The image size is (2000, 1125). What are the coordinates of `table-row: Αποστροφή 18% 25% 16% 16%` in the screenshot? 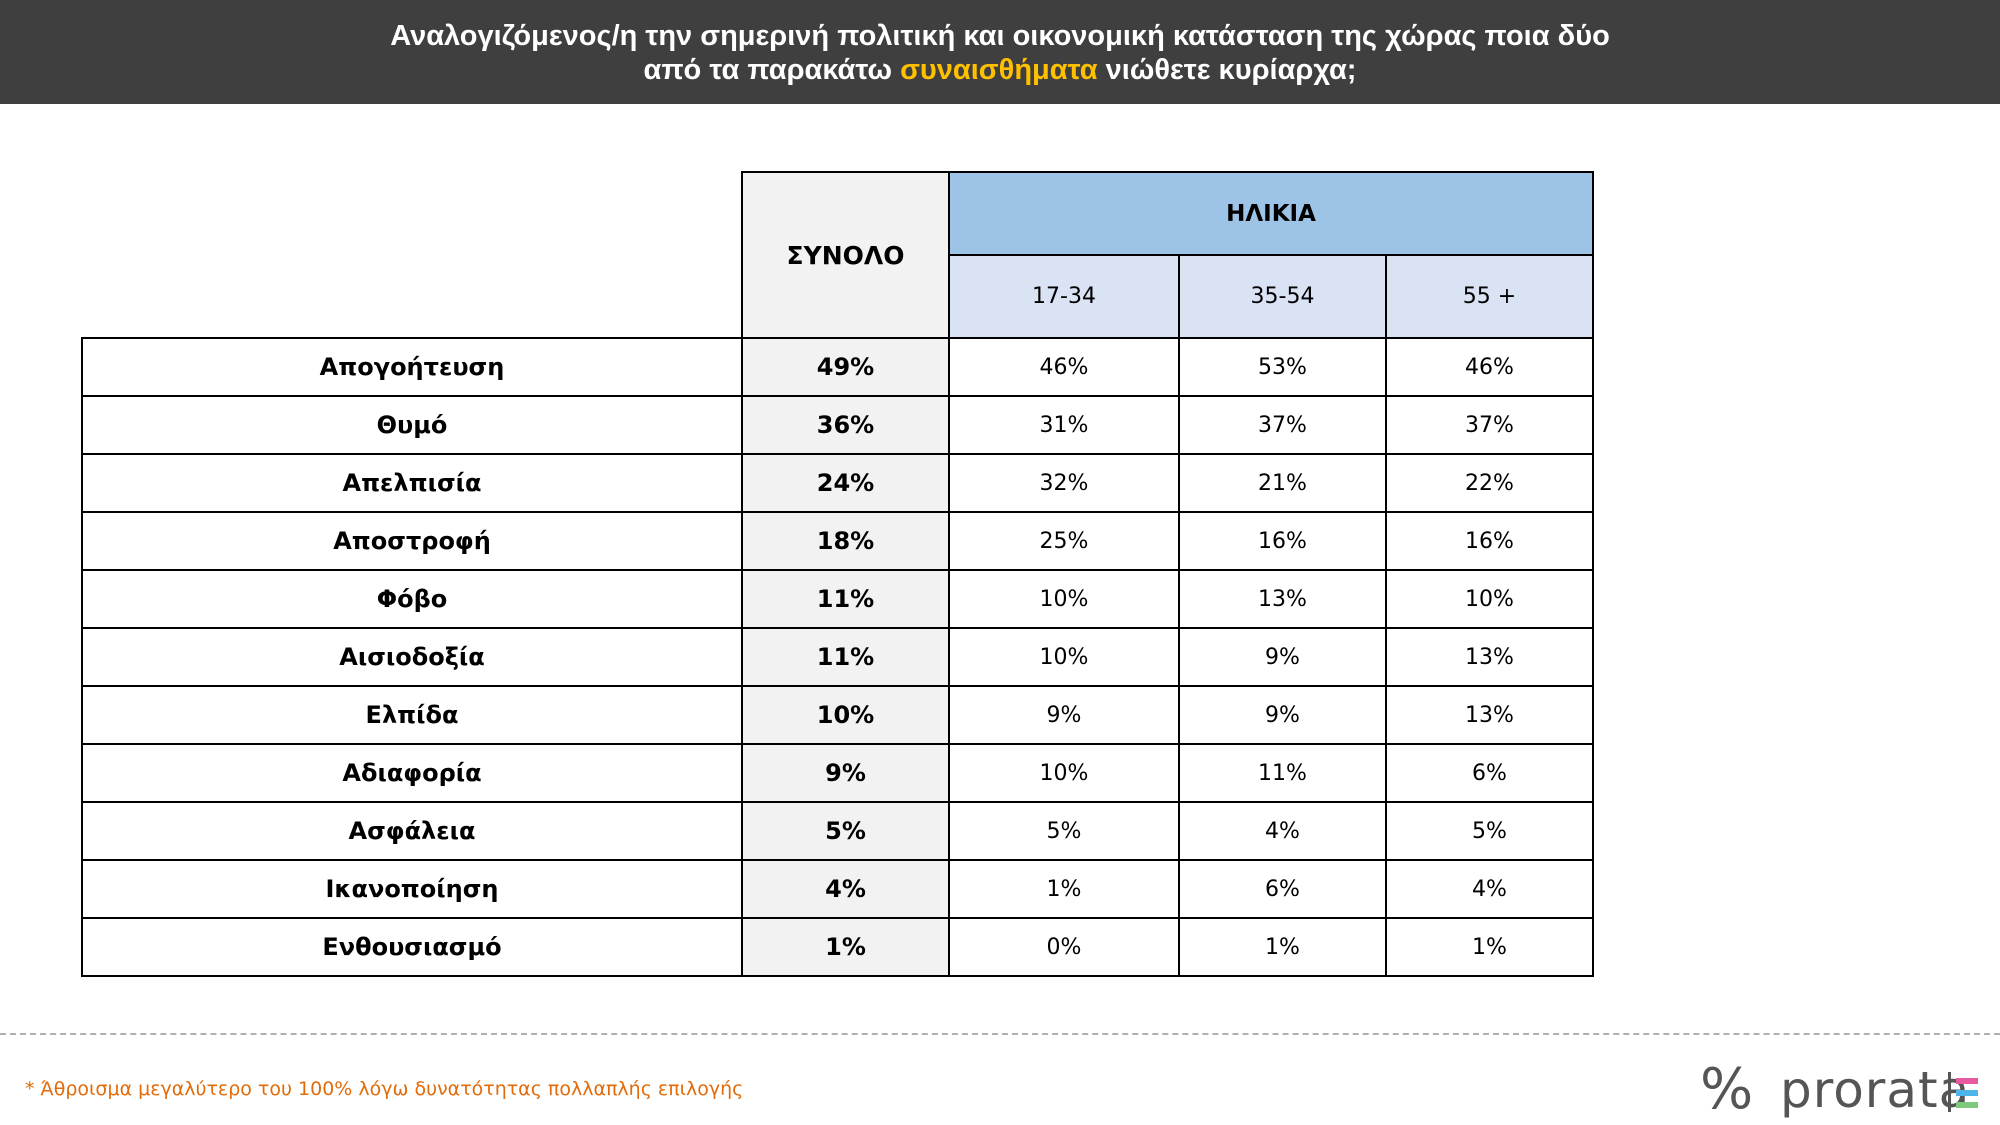 It's located at (837, 541).